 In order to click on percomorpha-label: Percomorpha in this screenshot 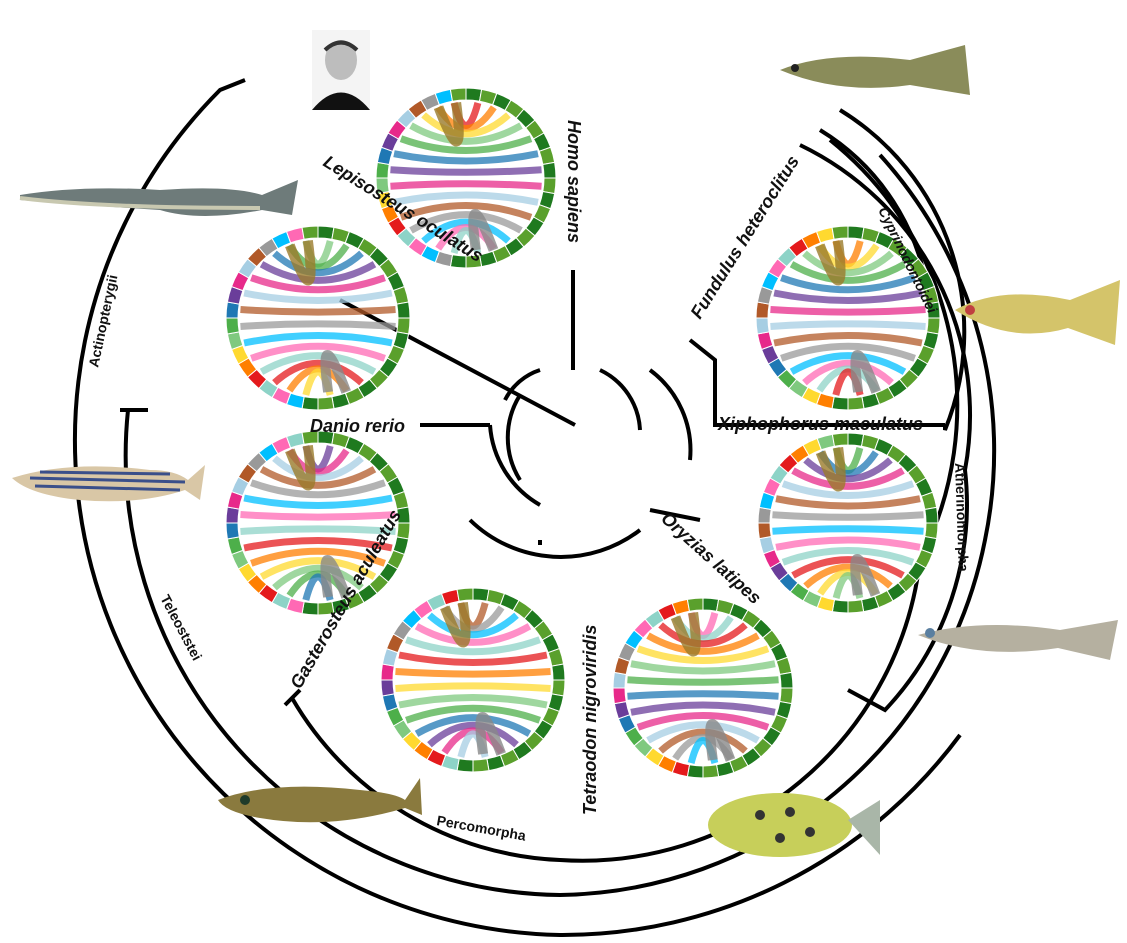, I will do `click(481, 827)`.